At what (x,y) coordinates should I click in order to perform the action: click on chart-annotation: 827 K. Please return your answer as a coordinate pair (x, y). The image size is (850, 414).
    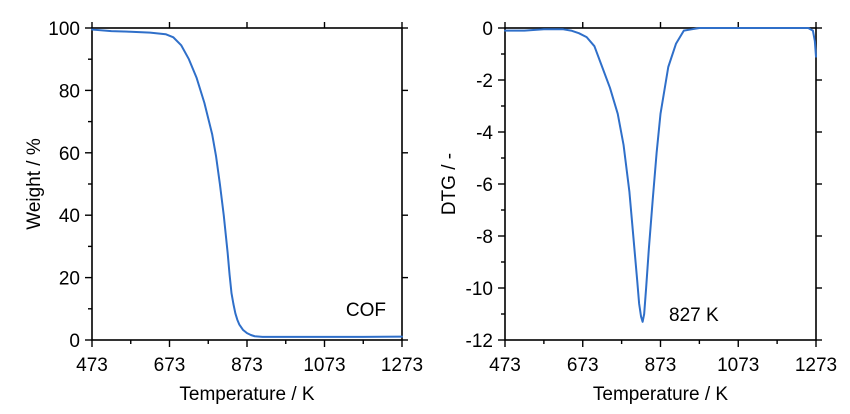
    Looking at the image, I should click on (694, 315).